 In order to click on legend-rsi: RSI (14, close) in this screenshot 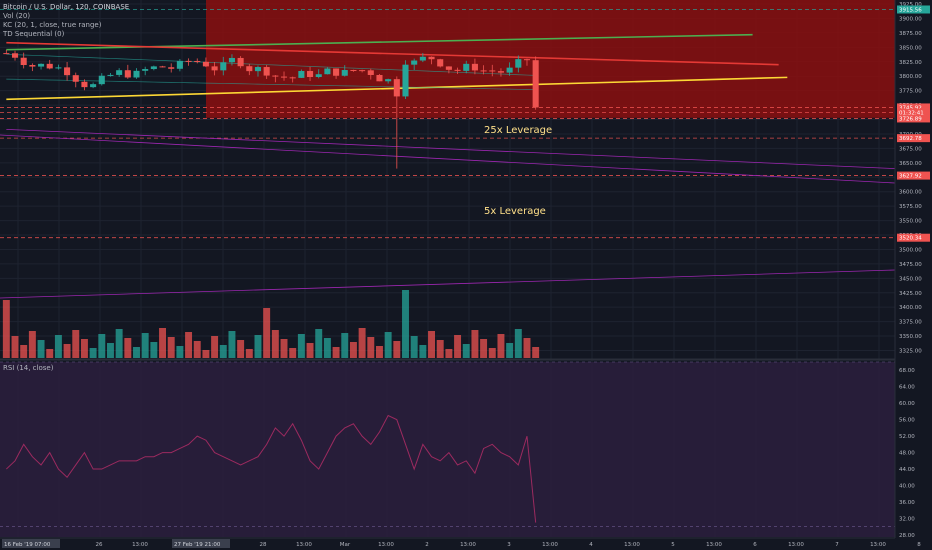, I will do `click(28, 368)`.